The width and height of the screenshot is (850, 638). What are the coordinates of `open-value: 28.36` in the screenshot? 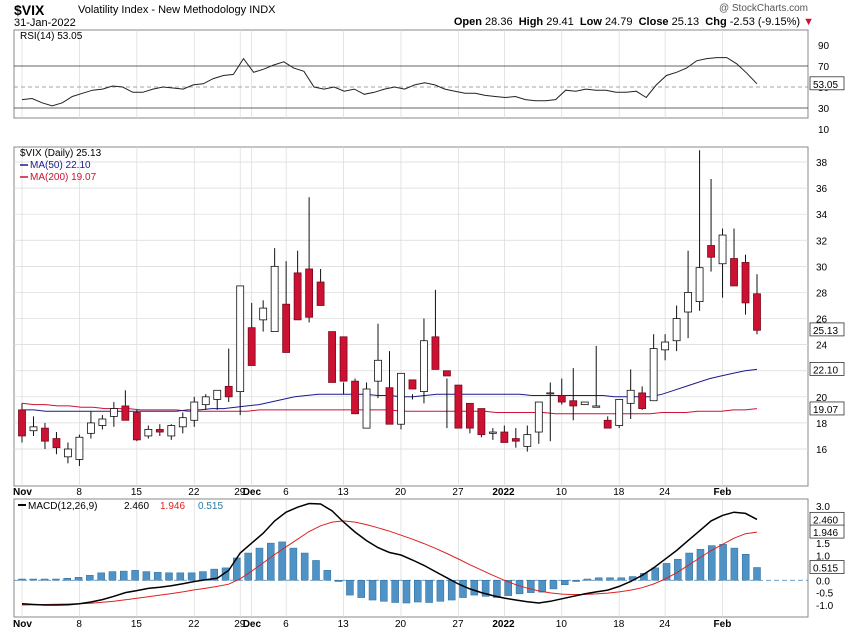 It's located at (499, 22).